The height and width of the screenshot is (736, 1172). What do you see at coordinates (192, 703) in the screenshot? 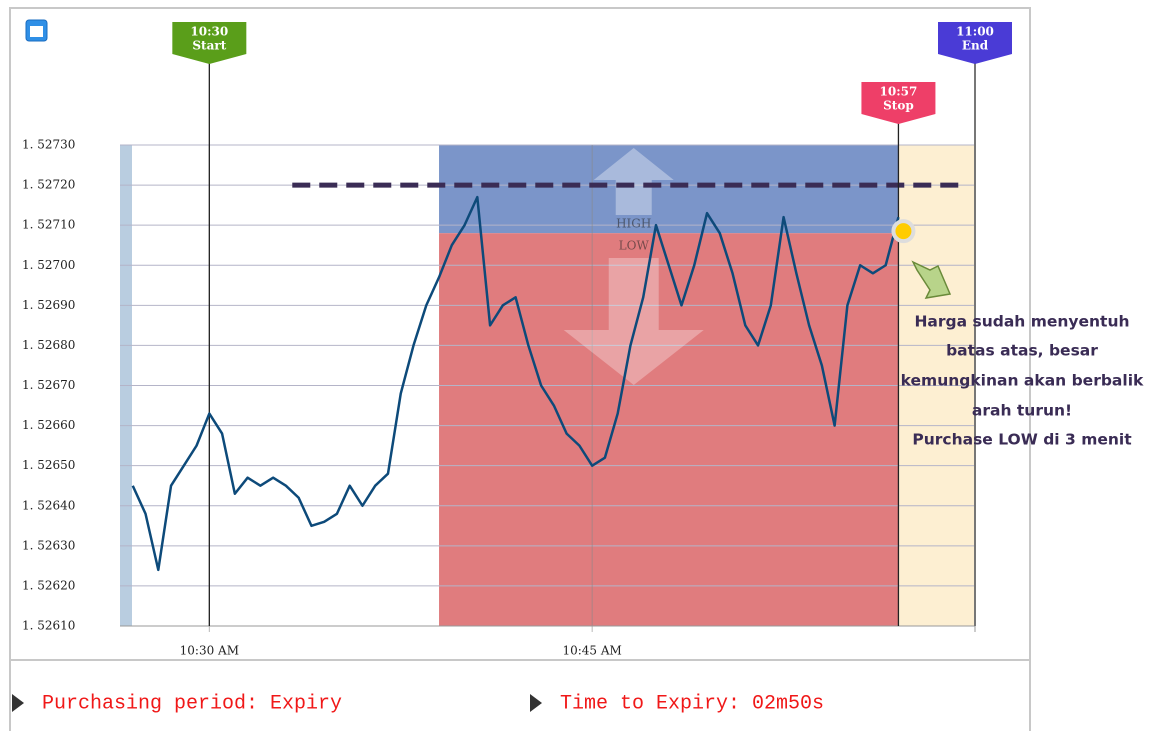
I see `purchasing-period: Purchasing period: Expiry` at bounding box center [192, 703].